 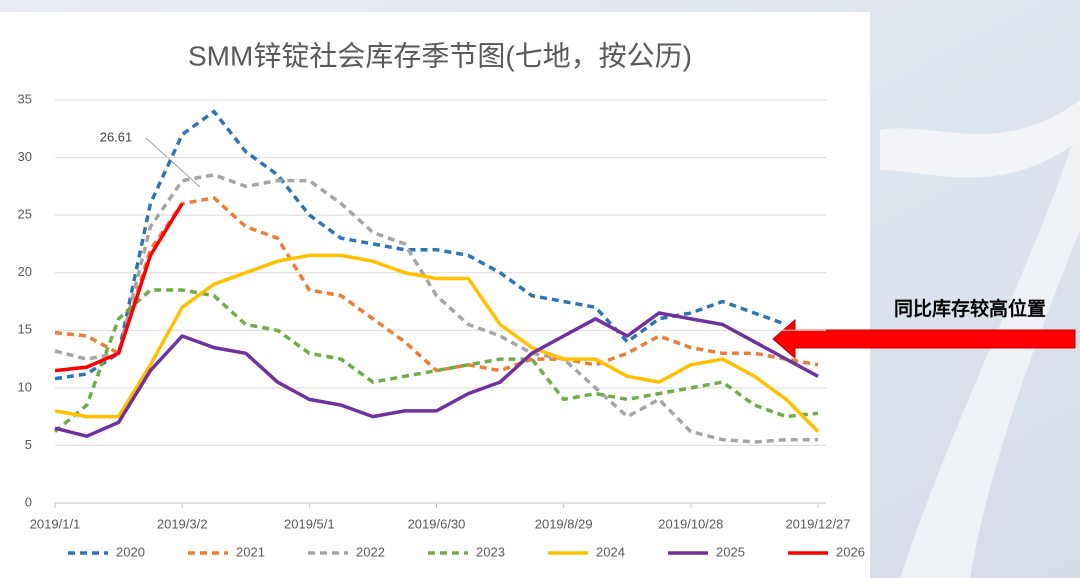 I want to click on x-tick-label: 2019/12/27, so click(x=817, y=523).